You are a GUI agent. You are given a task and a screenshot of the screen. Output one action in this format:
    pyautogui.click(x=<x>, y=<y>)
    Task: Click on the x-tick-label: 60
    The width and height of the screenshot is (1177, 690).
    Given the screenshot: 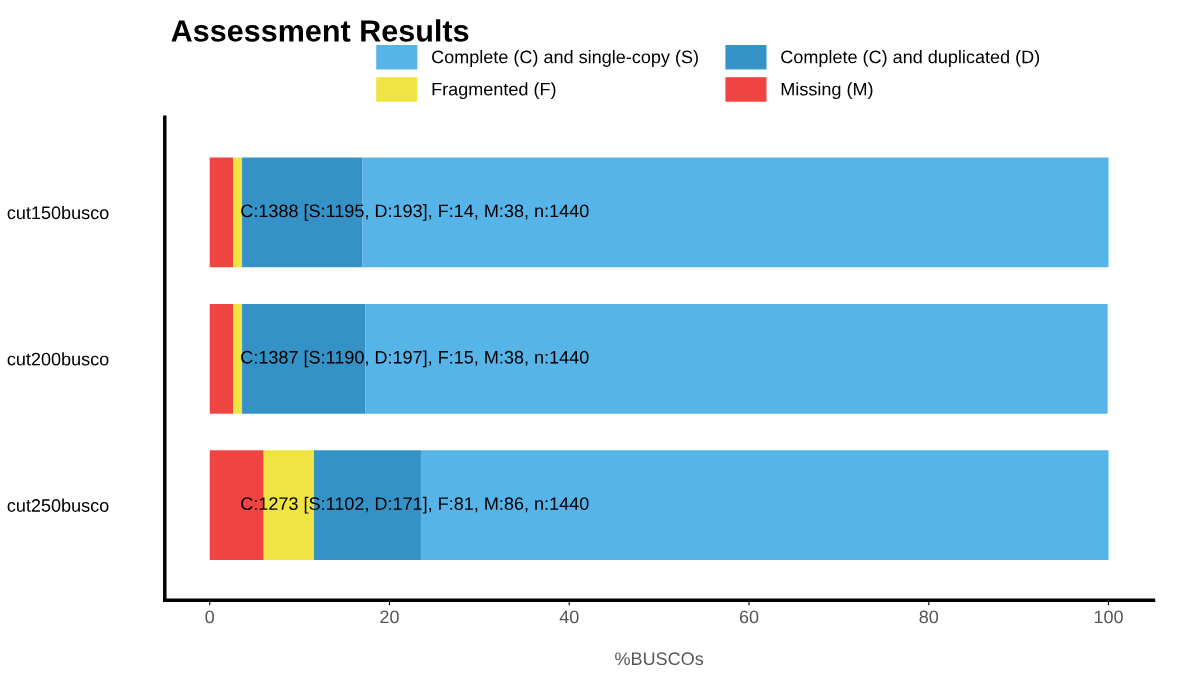 What is the action you would take?
    pyautogui.click(x=749, y=617)
    